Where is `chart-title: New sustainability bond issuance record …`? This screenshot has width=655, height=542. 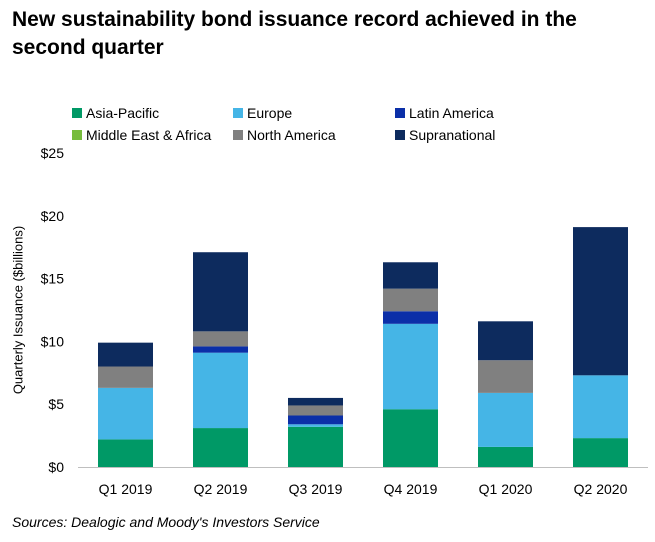 chart-title: New sustainability bond issuance record … is located at coordinates (294, 33).